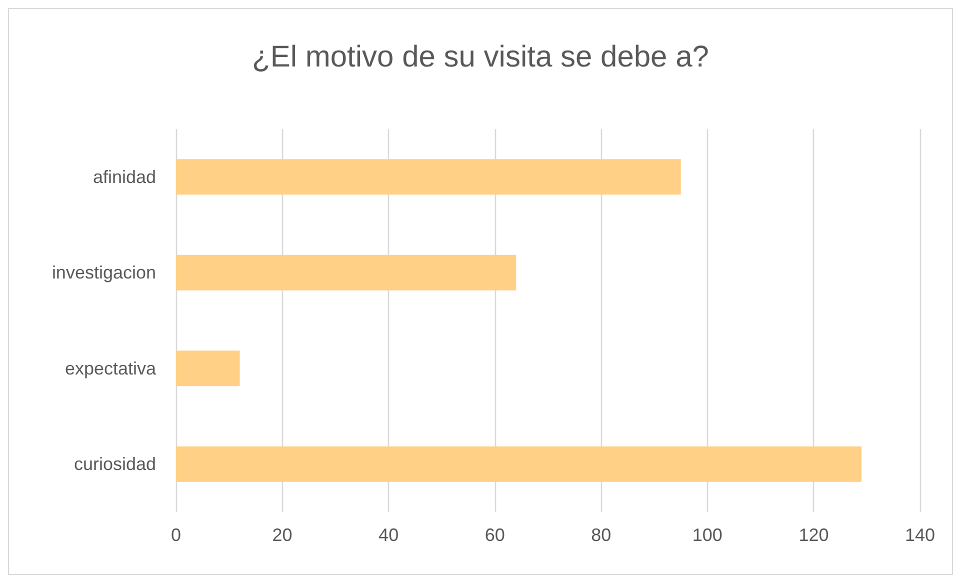  What do you see at coordinates (494, 535) in the screenshot?
I see `x-tick-label: 60` at bounding box center [494, 535].